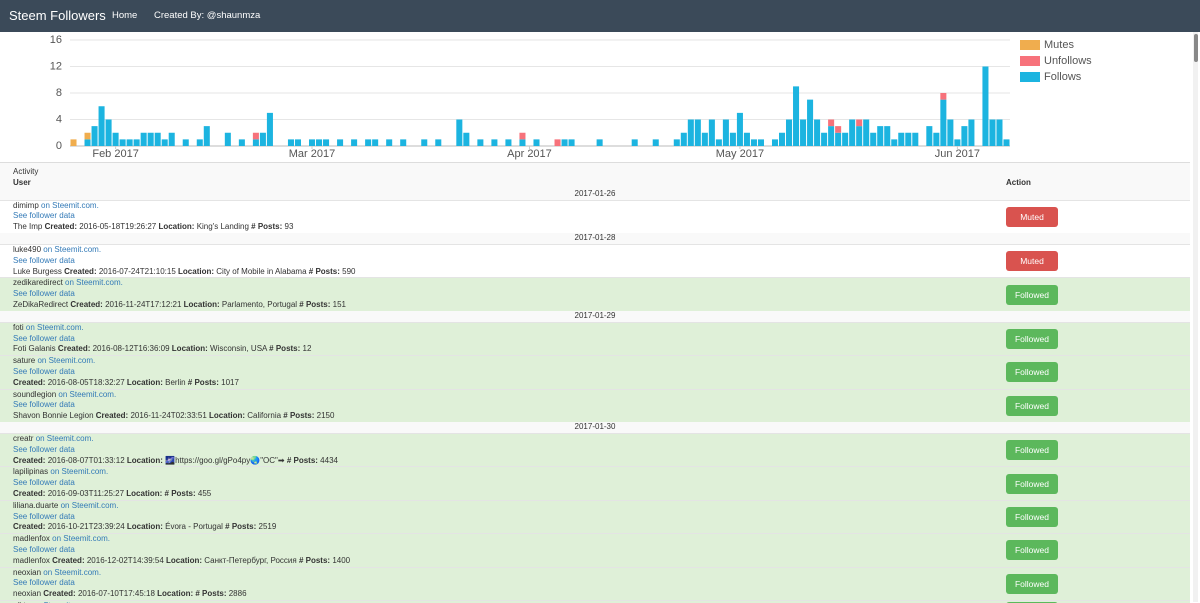  What do you see at coordinates (34, 349) in the screenshot?
I see `display-name: Foti Galanis` at bounding box center [34, 349].